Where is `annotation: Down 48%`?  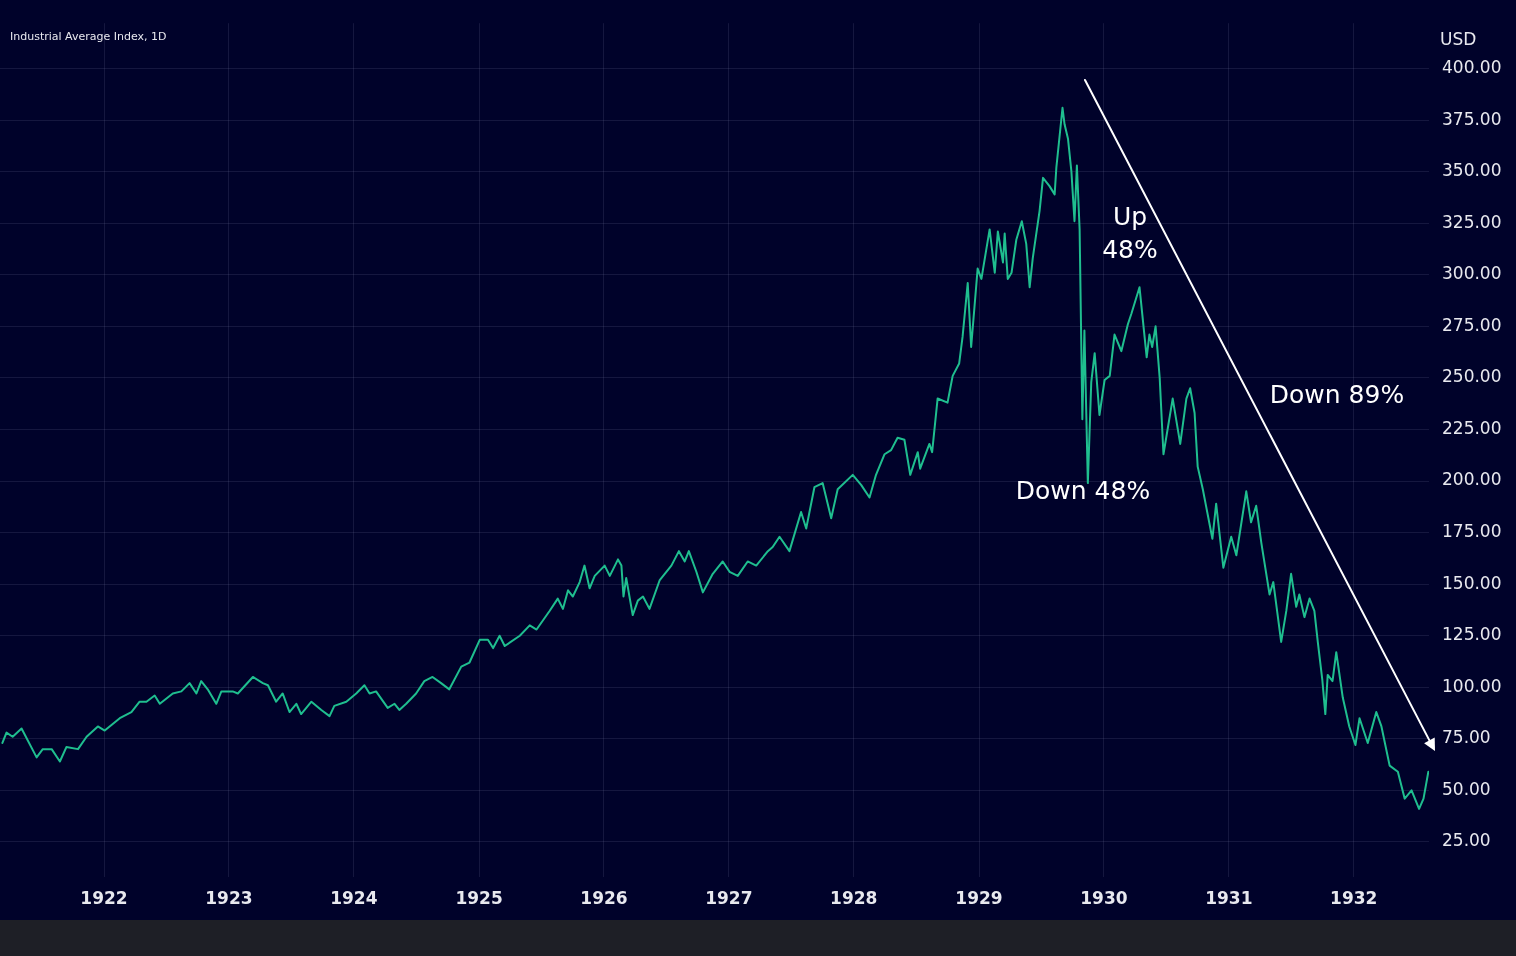
annotation: Down 48% is located at coordinates (1083, 490).